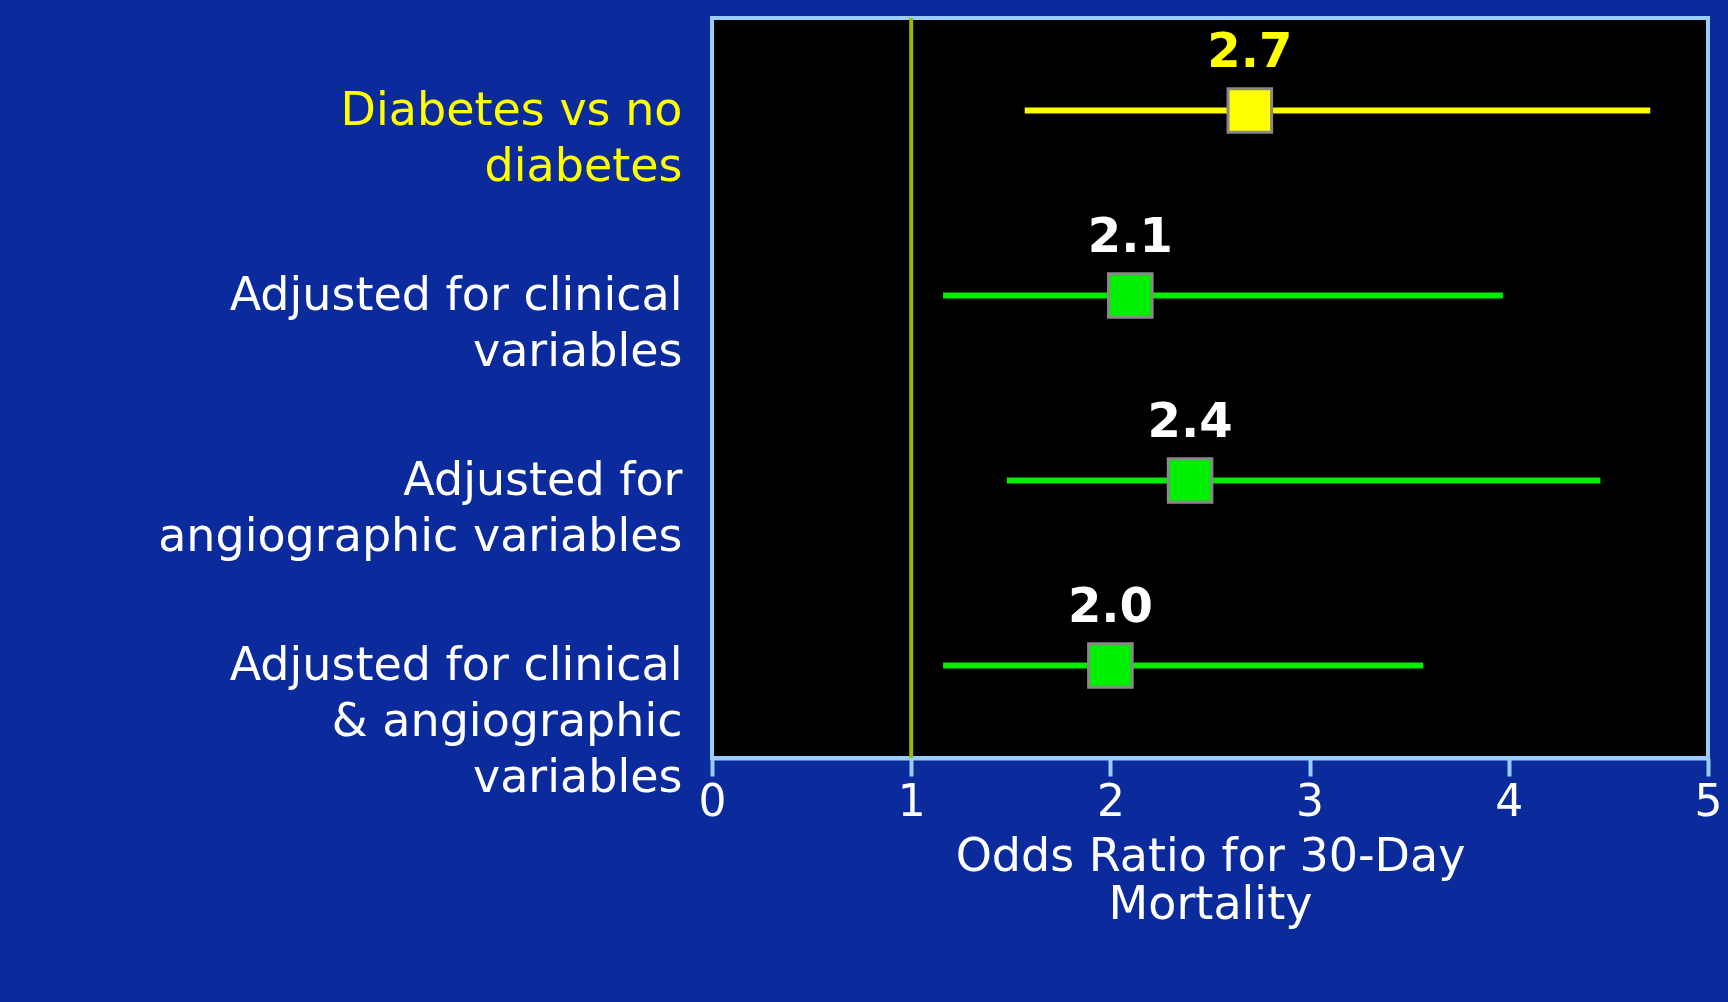  I want to click on y-tick-label: Adjusted for angiographic variables, so click(420, 506).